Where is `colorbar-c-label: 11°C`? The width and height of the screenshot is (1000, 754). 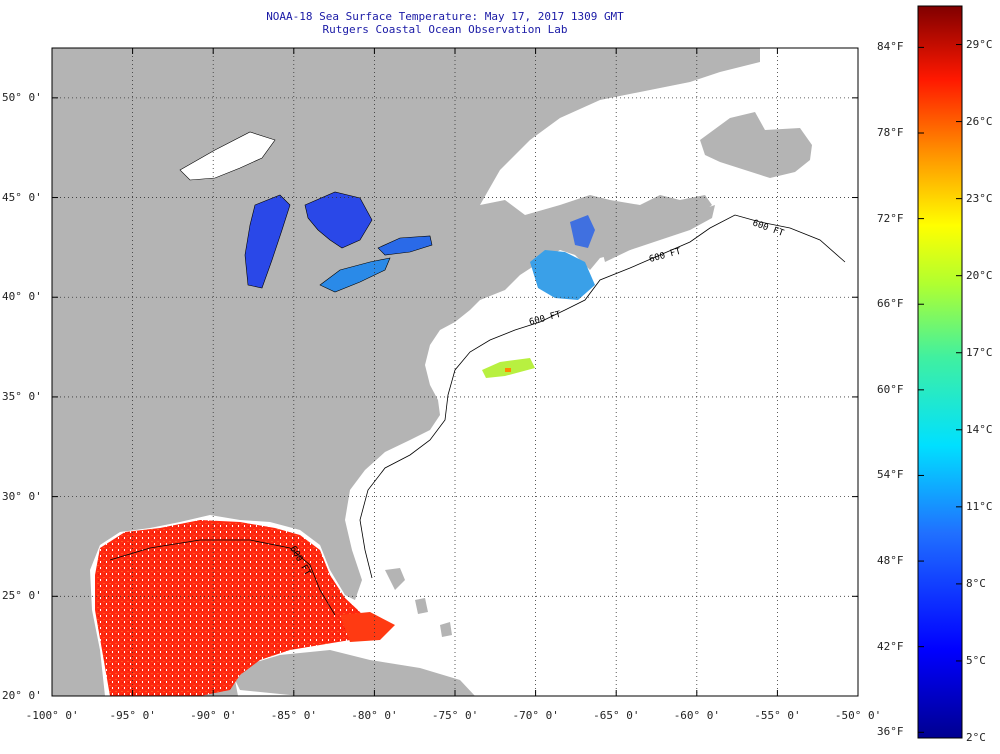
colorbar-c-label: 11°C is located at coordinates (979, 506).